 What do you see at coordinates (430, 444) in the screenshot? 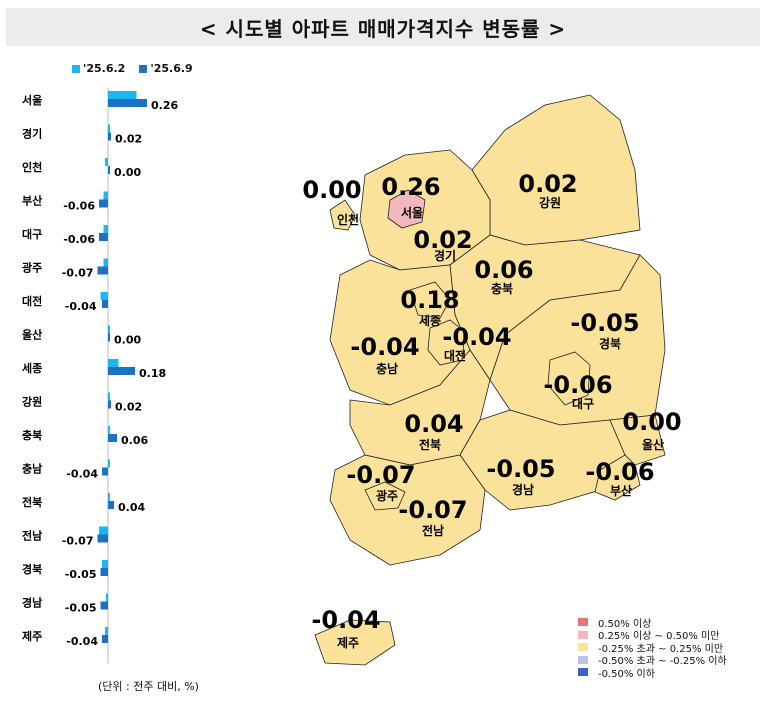
I see `map-region-name: 전북` at bounding box center [430, 444].